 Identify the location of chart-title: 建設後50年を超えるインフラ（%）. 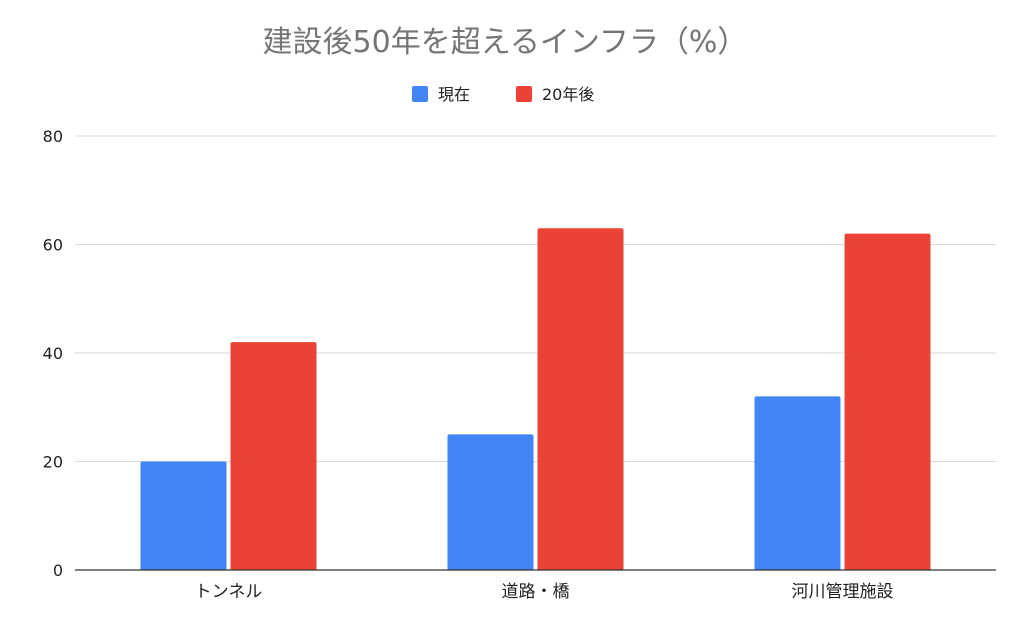
(505, 42).